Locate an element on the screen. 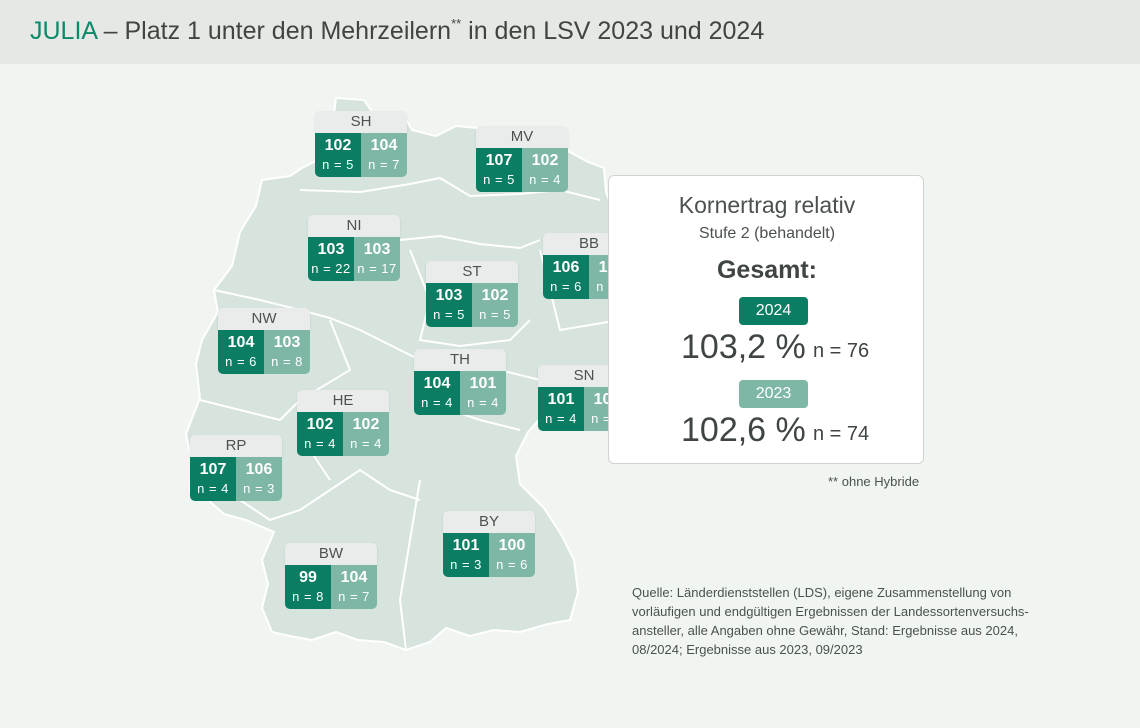  value-2024: 102 n = 4 is located at coordinates (320, 434).